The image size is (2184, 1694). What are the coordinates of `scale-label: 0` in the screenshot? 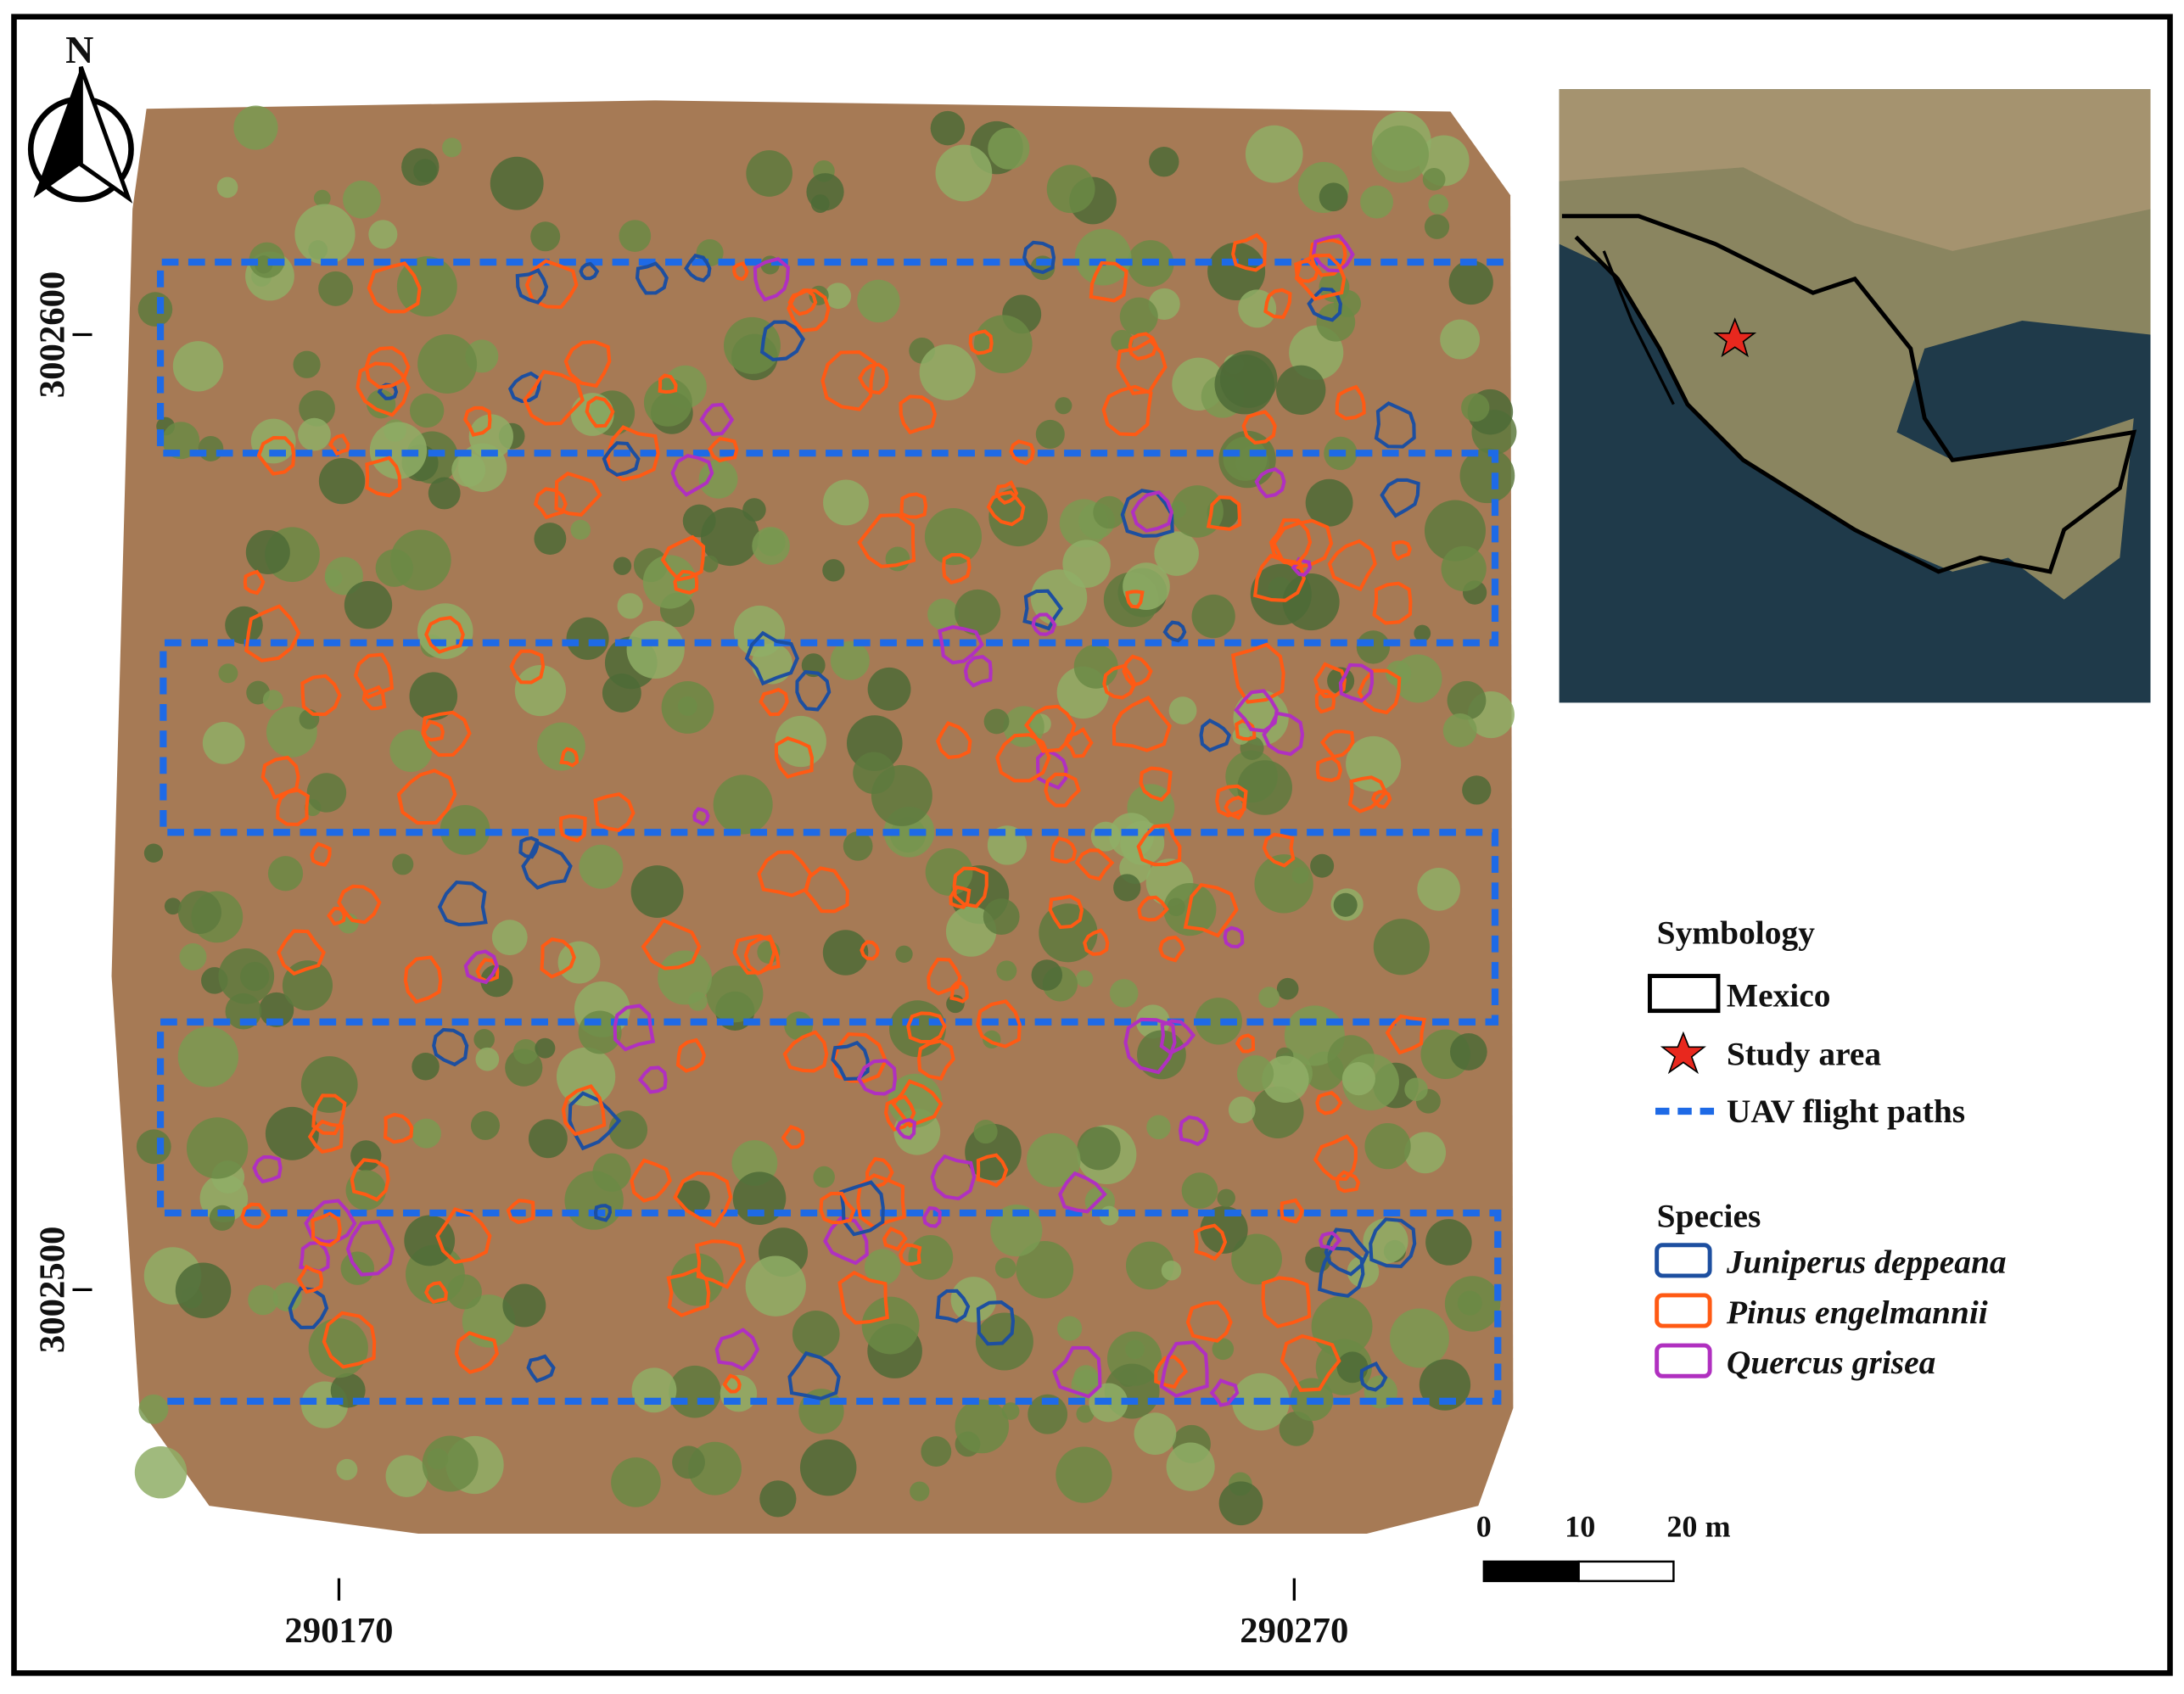 It's located at (1484, 1526).